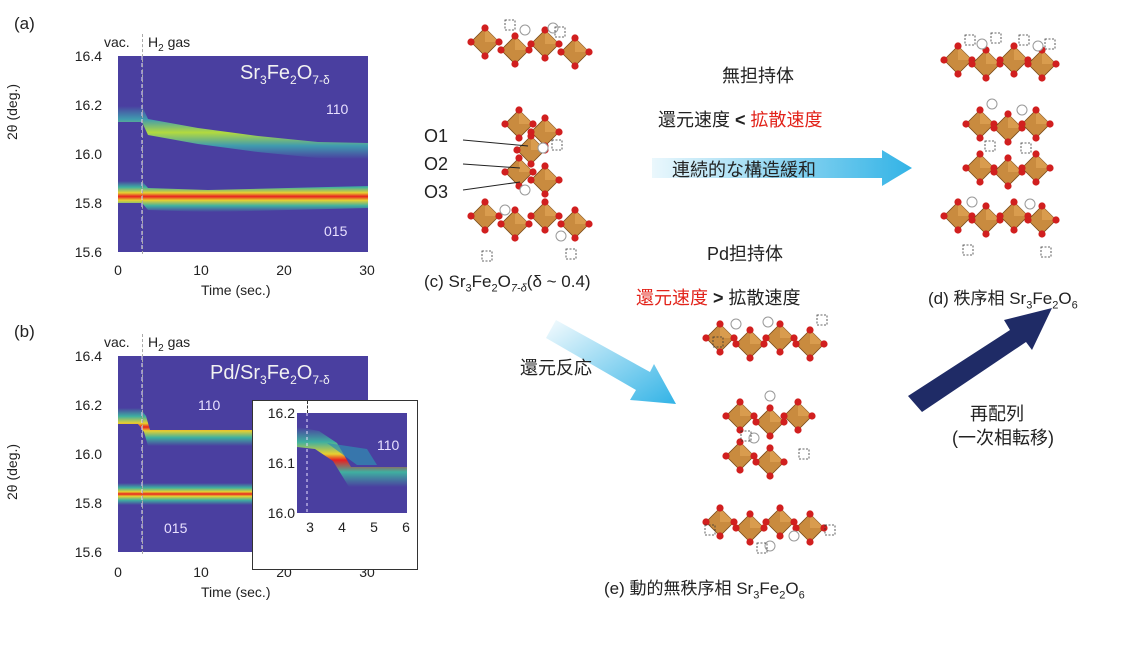 This screenshot has height=649, width=1136. I want to click on panel-a-hkl-110: 110, so click(337, 109).